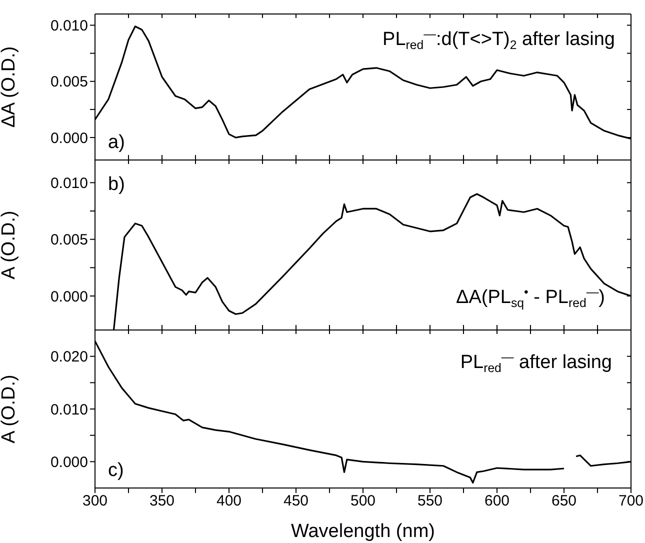 The height and width of the screenshot is (543, 645). I want to click on x-tick-label: 600, so click(497, 501).